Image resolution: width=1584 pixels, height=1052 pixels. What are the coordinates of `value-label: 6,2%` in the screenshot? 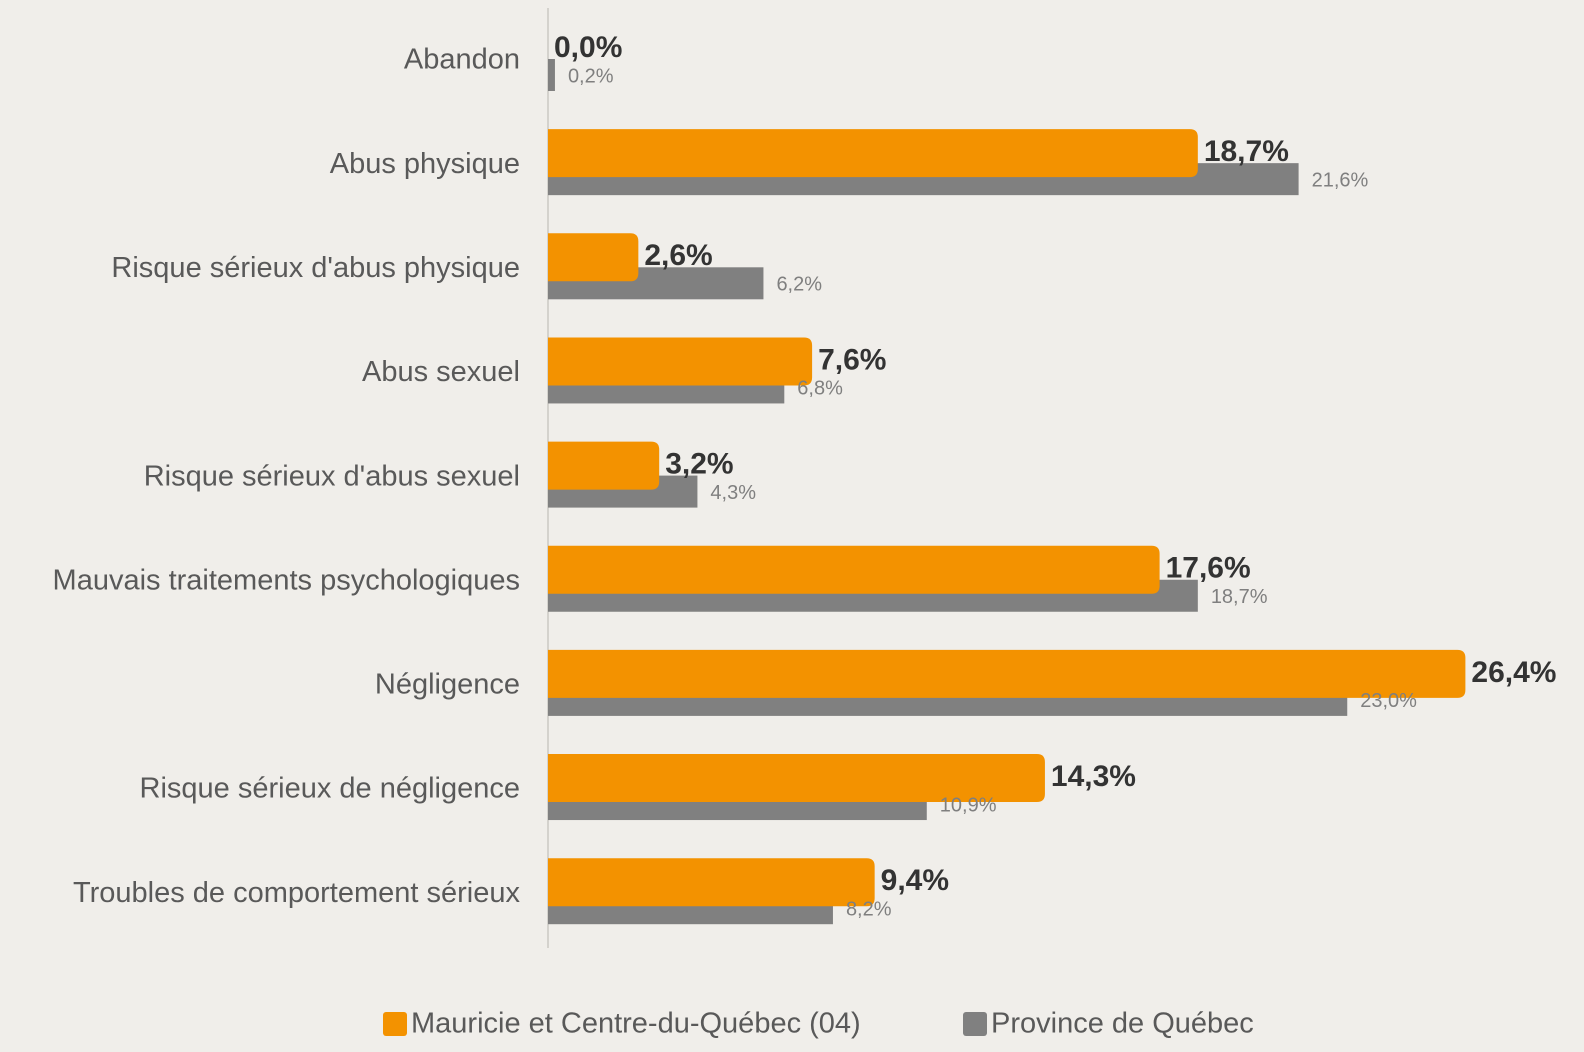 It's located at (799, 285).